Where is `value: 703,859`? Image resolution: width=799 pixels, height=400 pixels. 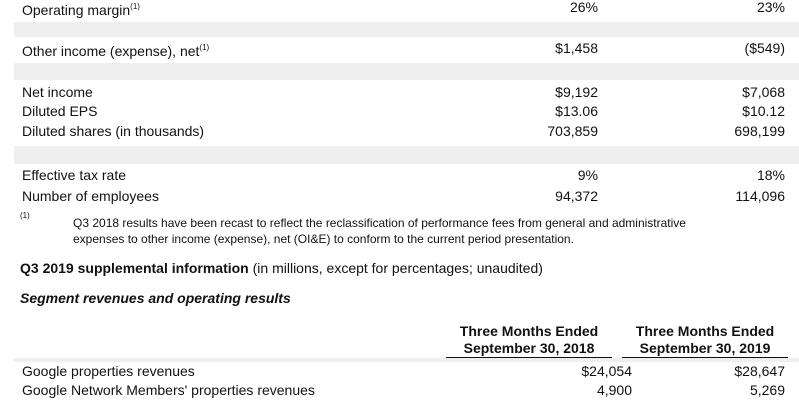 value: 703,859 is located at coordinates (572, 131).